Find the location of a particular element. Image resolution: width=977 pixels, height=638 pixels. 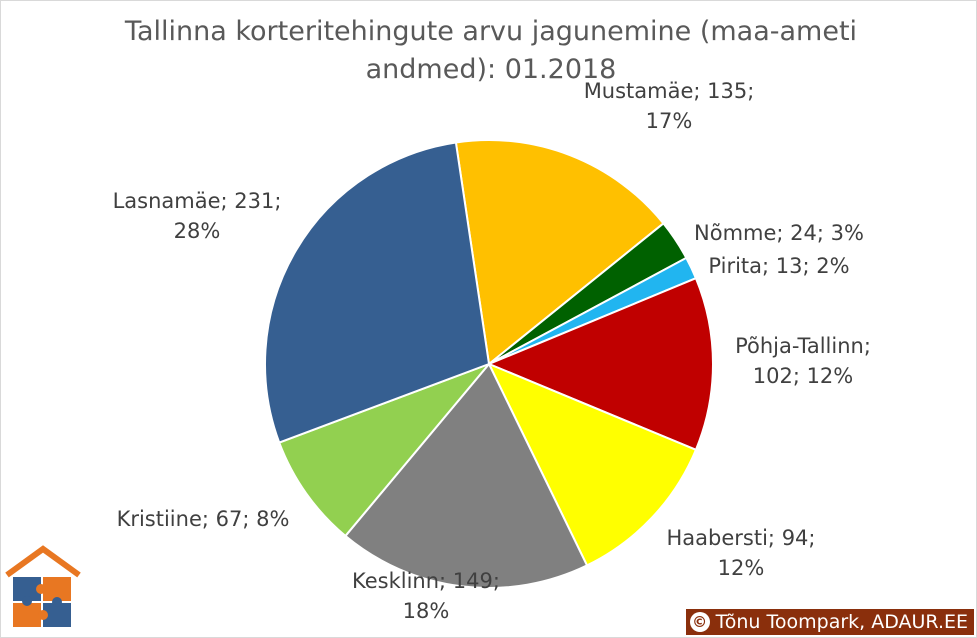

data-label-mustamäe: Mustamäe; 135; 17% is located at coordinates (669, 106).